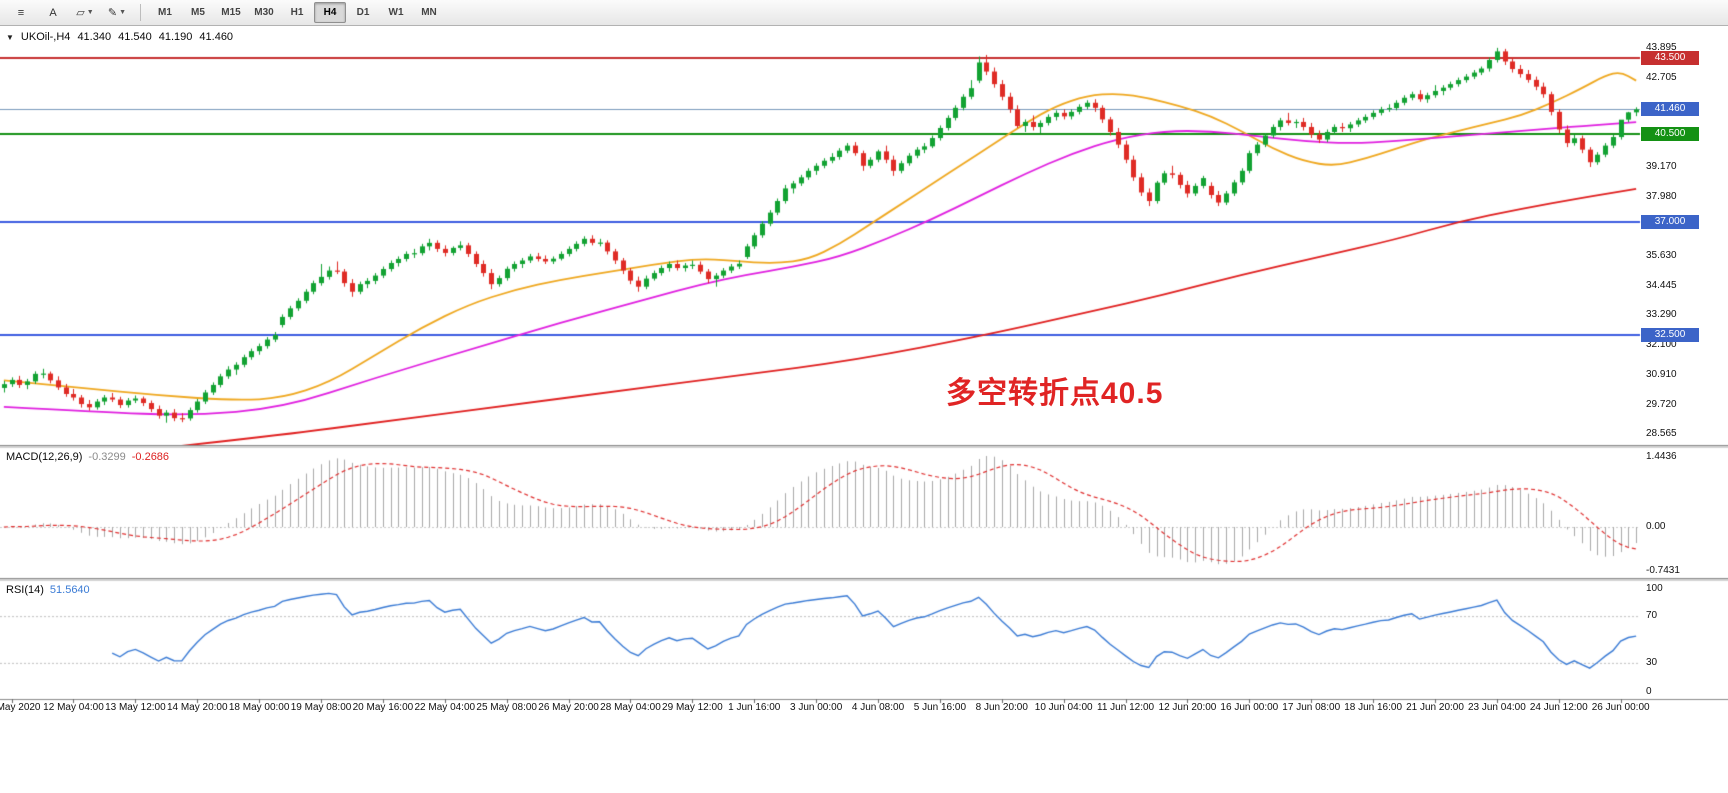 The image size is (1728, 793). I want to click on text-label-tool-button: A, so click(53, 13).